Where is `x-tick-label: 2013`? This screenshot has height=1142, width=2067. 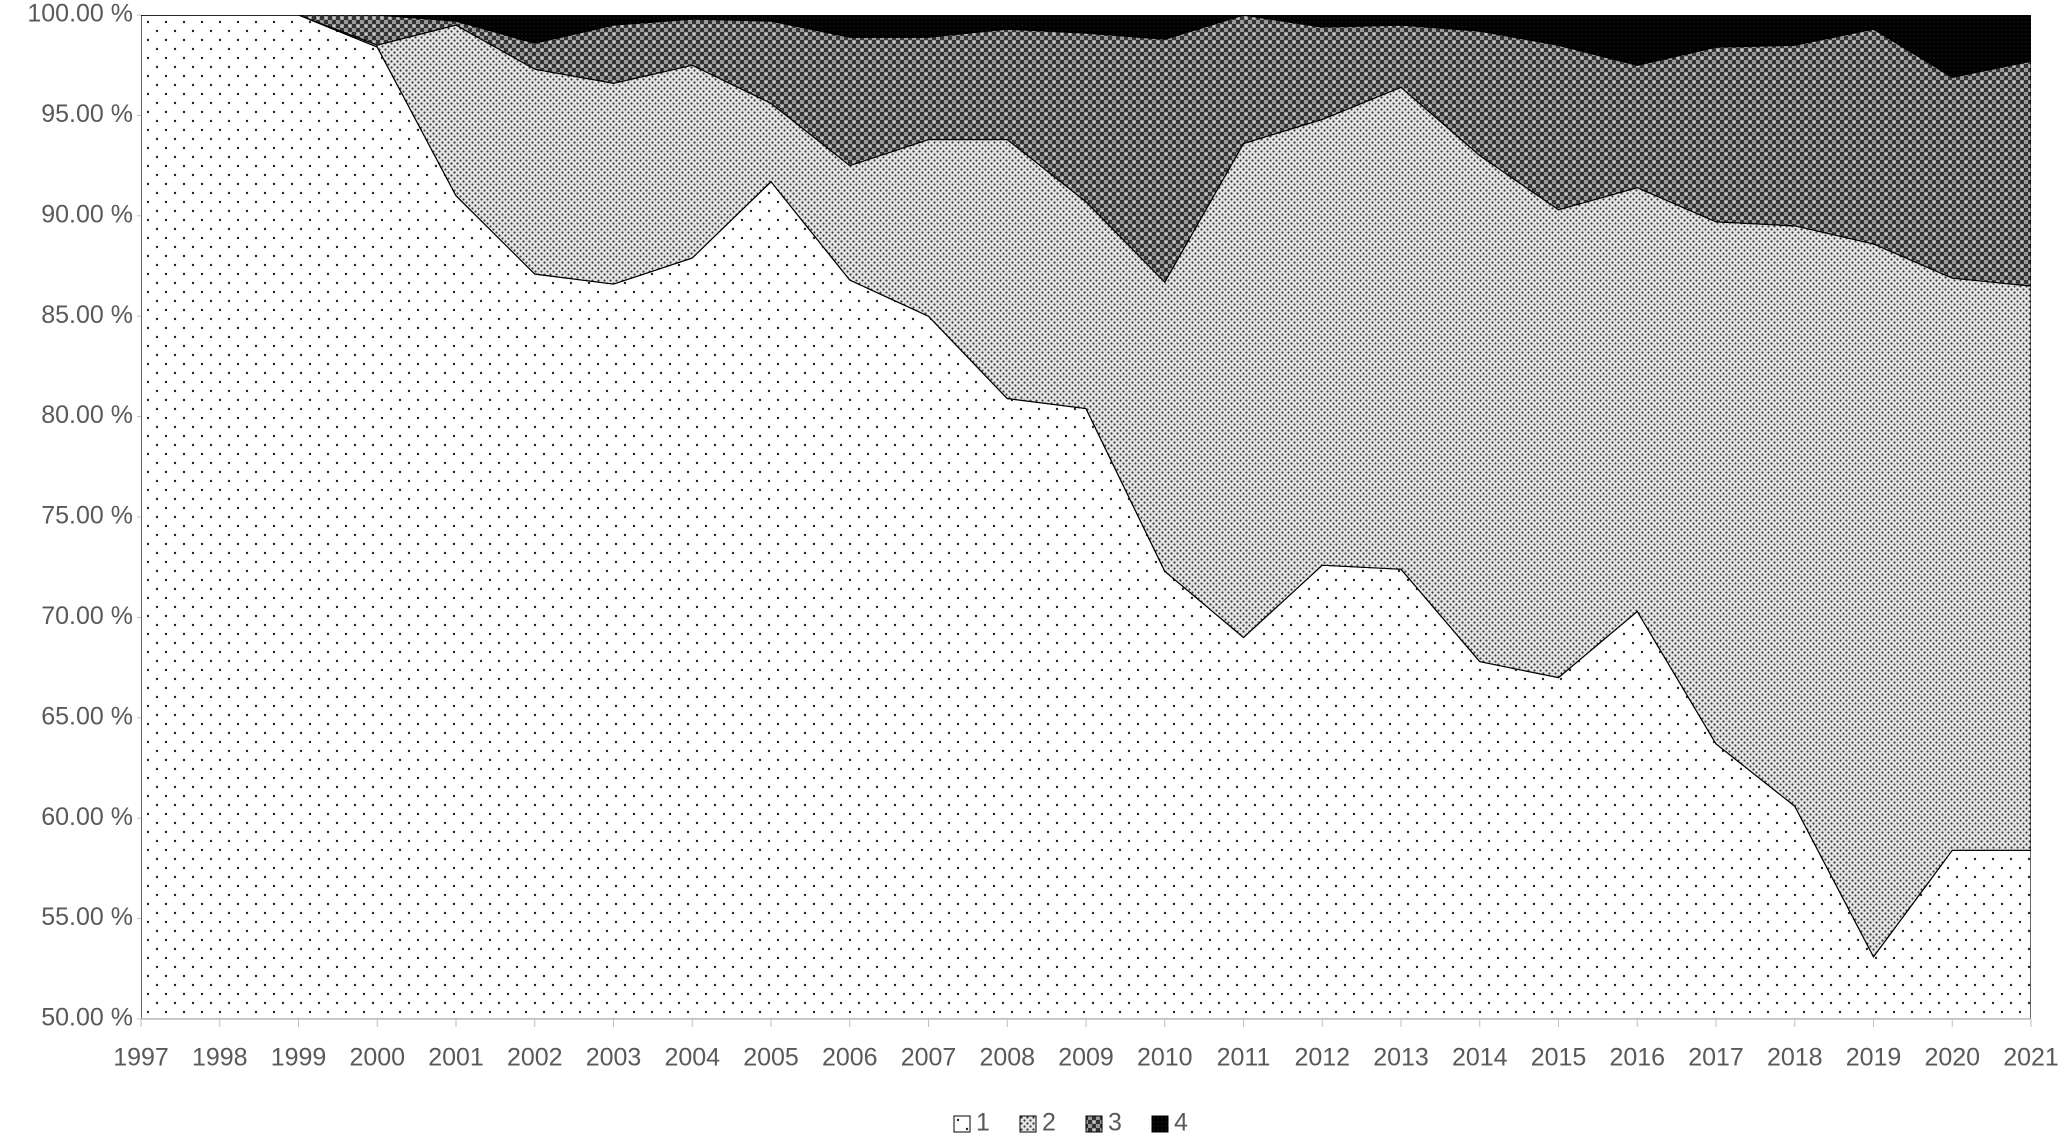
x-tick-label: 2013 is located at coordinates (1401, 1058).